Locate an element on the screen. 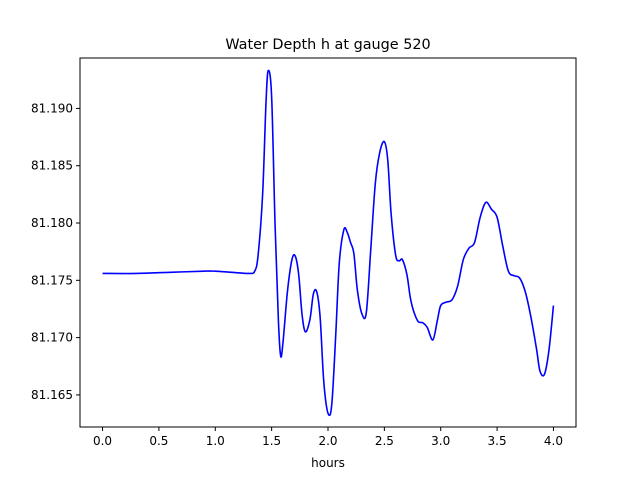 The image size is (640, 480). y-tick-label: 81.175 is located at coordinates (52, 280).